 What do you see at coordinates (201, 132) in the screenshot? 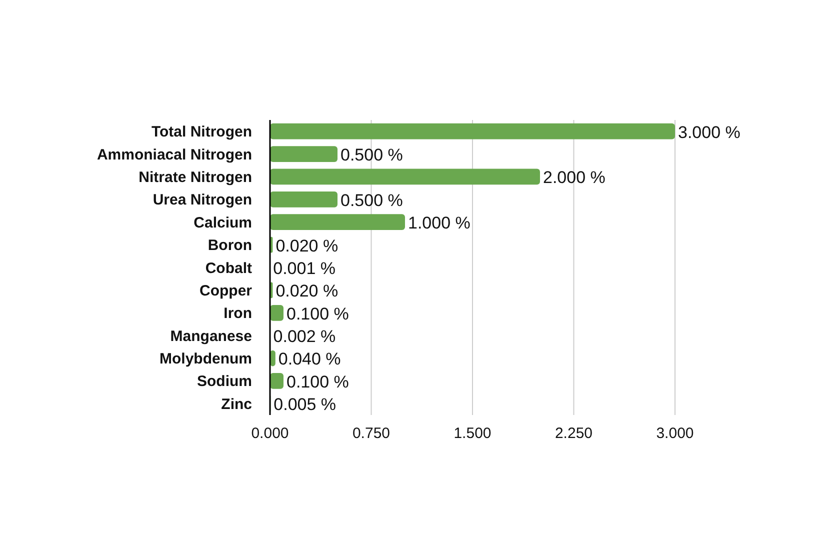
I see `y-tick-label: Total Nitrogen` at bounding box center [201, 132].